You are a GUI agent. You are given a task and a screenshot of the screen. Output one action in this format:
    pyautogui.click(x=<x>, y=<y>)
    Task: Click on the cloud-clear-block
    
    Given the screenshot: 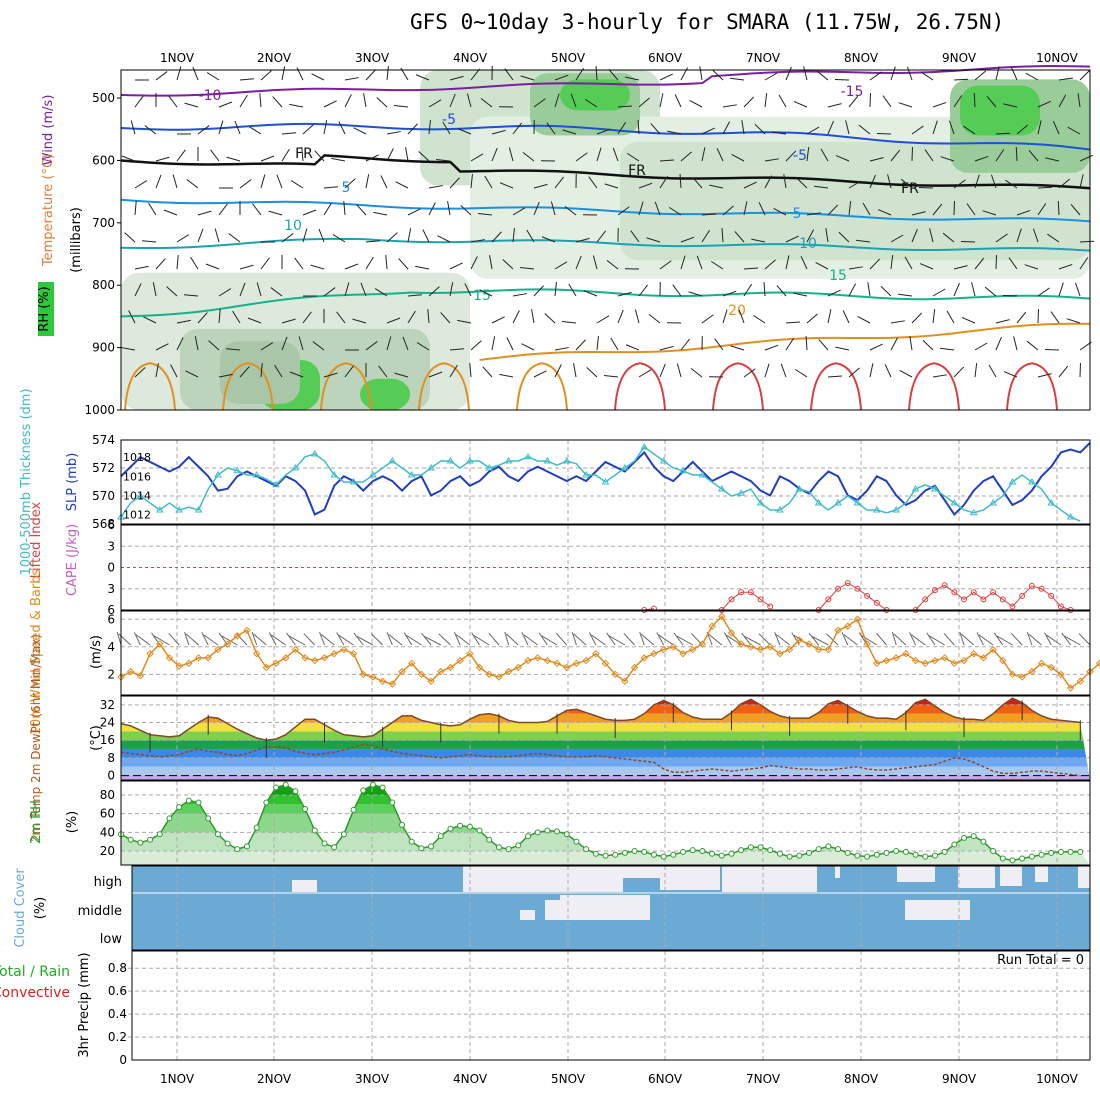 What is the action you would take?
    pyautogui.click(x=543, y=879)
    